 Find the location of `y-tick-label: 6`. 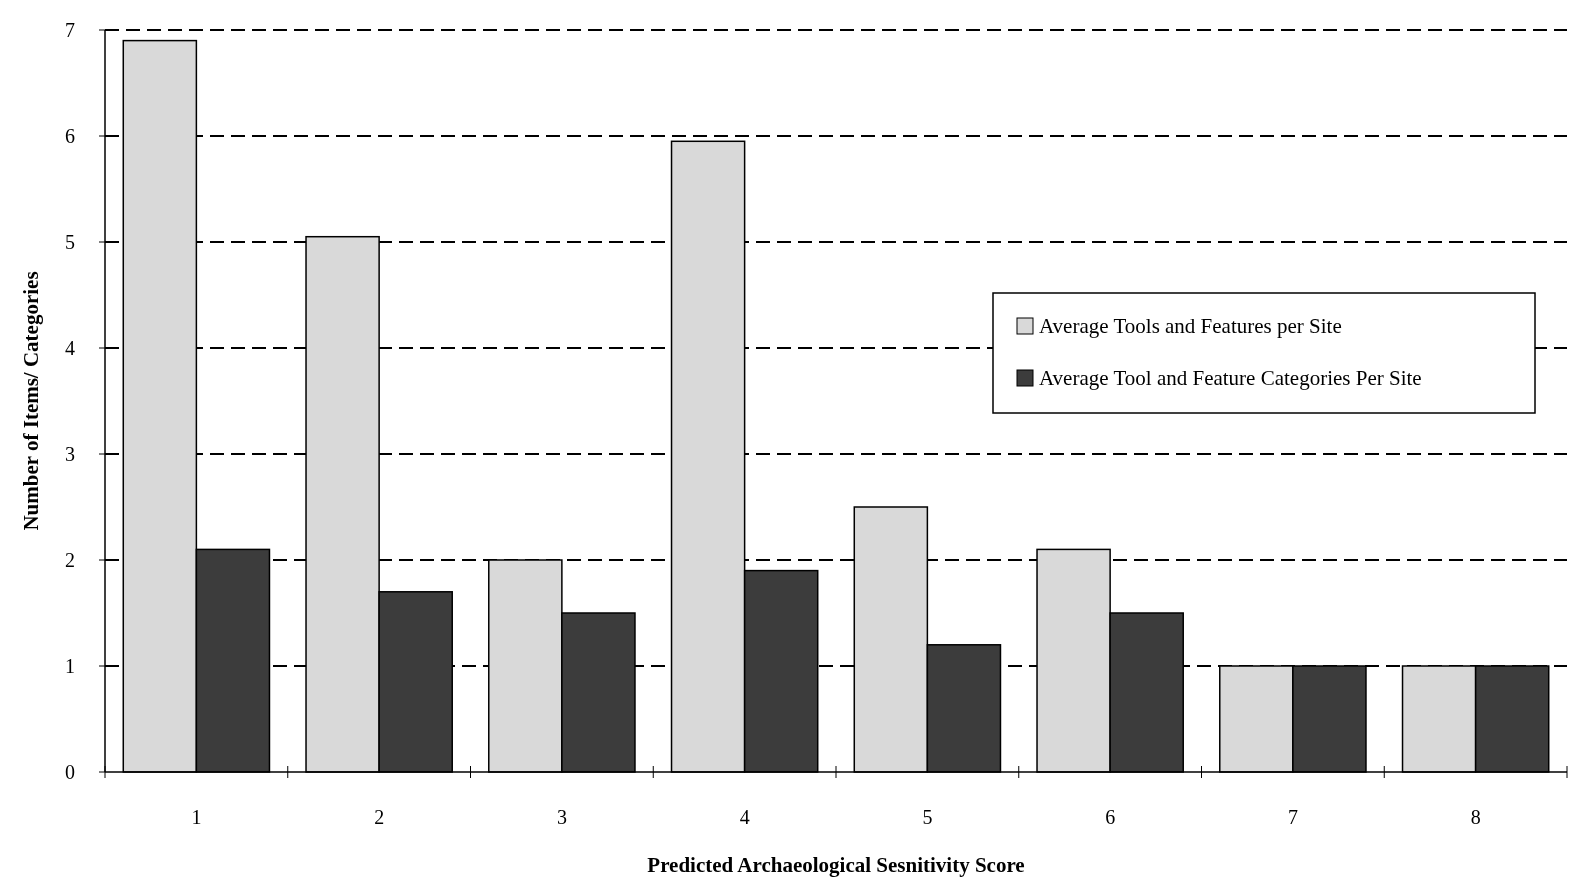

y-tick-label: 6 is located at coordinates (70, 136).